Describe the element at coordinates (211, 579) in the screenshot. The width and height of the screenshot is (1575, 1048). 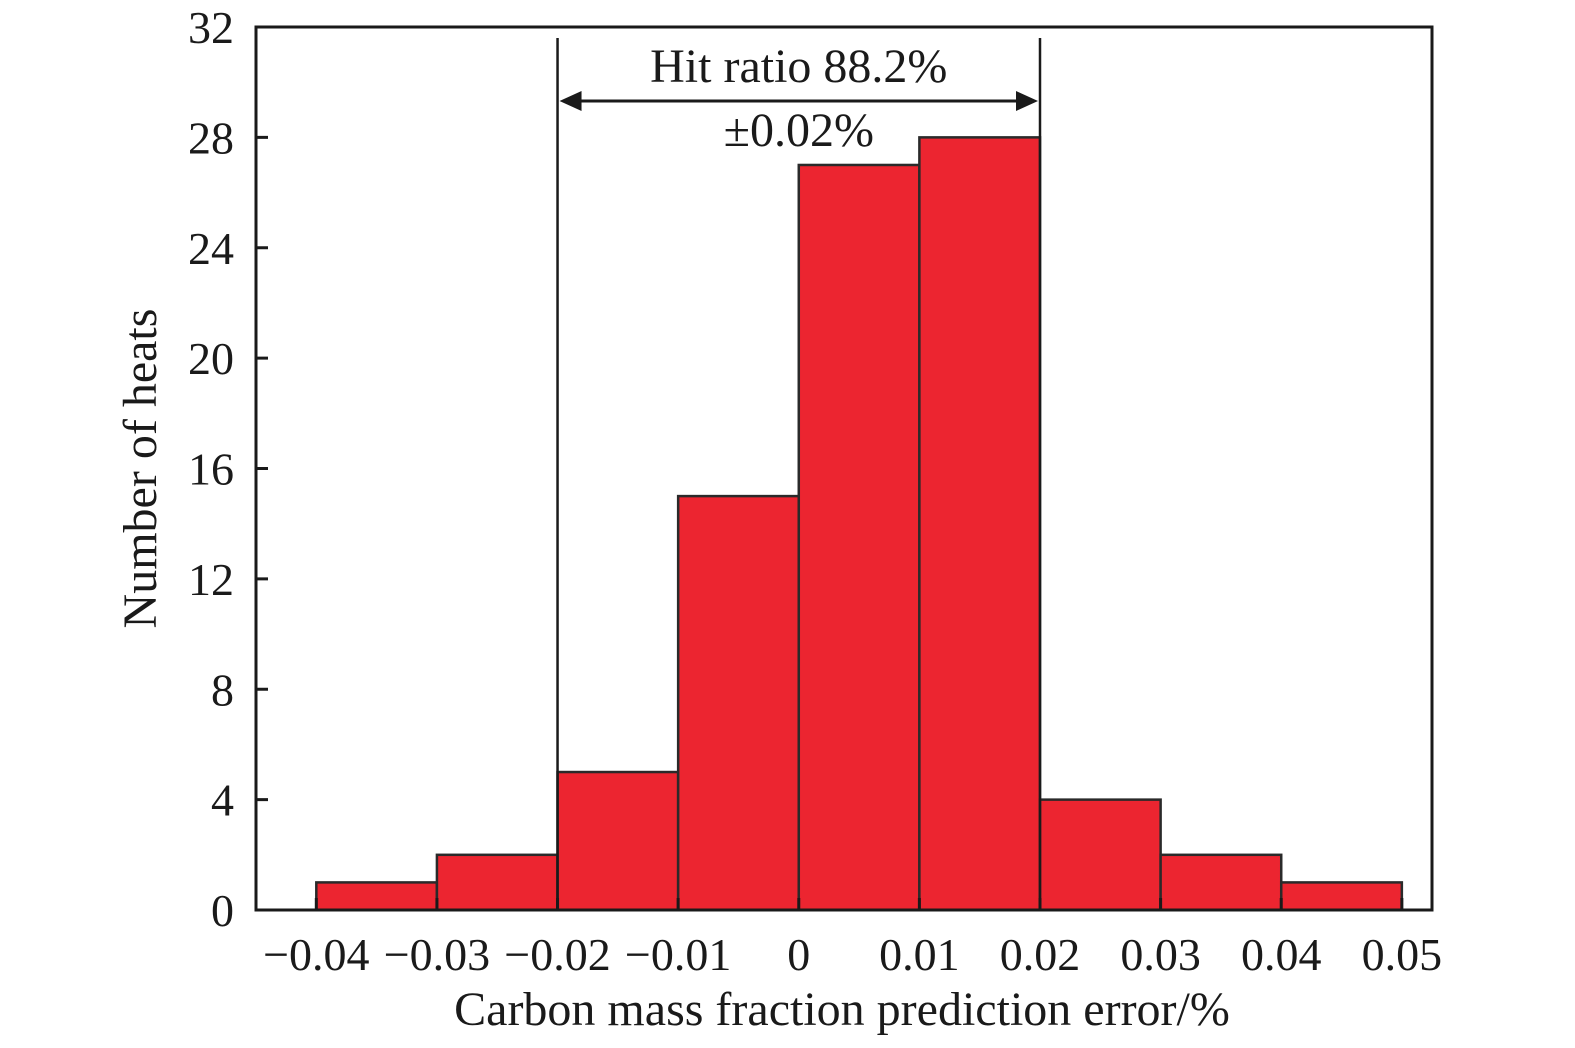
I see `y-tick-label: 12` at that location.